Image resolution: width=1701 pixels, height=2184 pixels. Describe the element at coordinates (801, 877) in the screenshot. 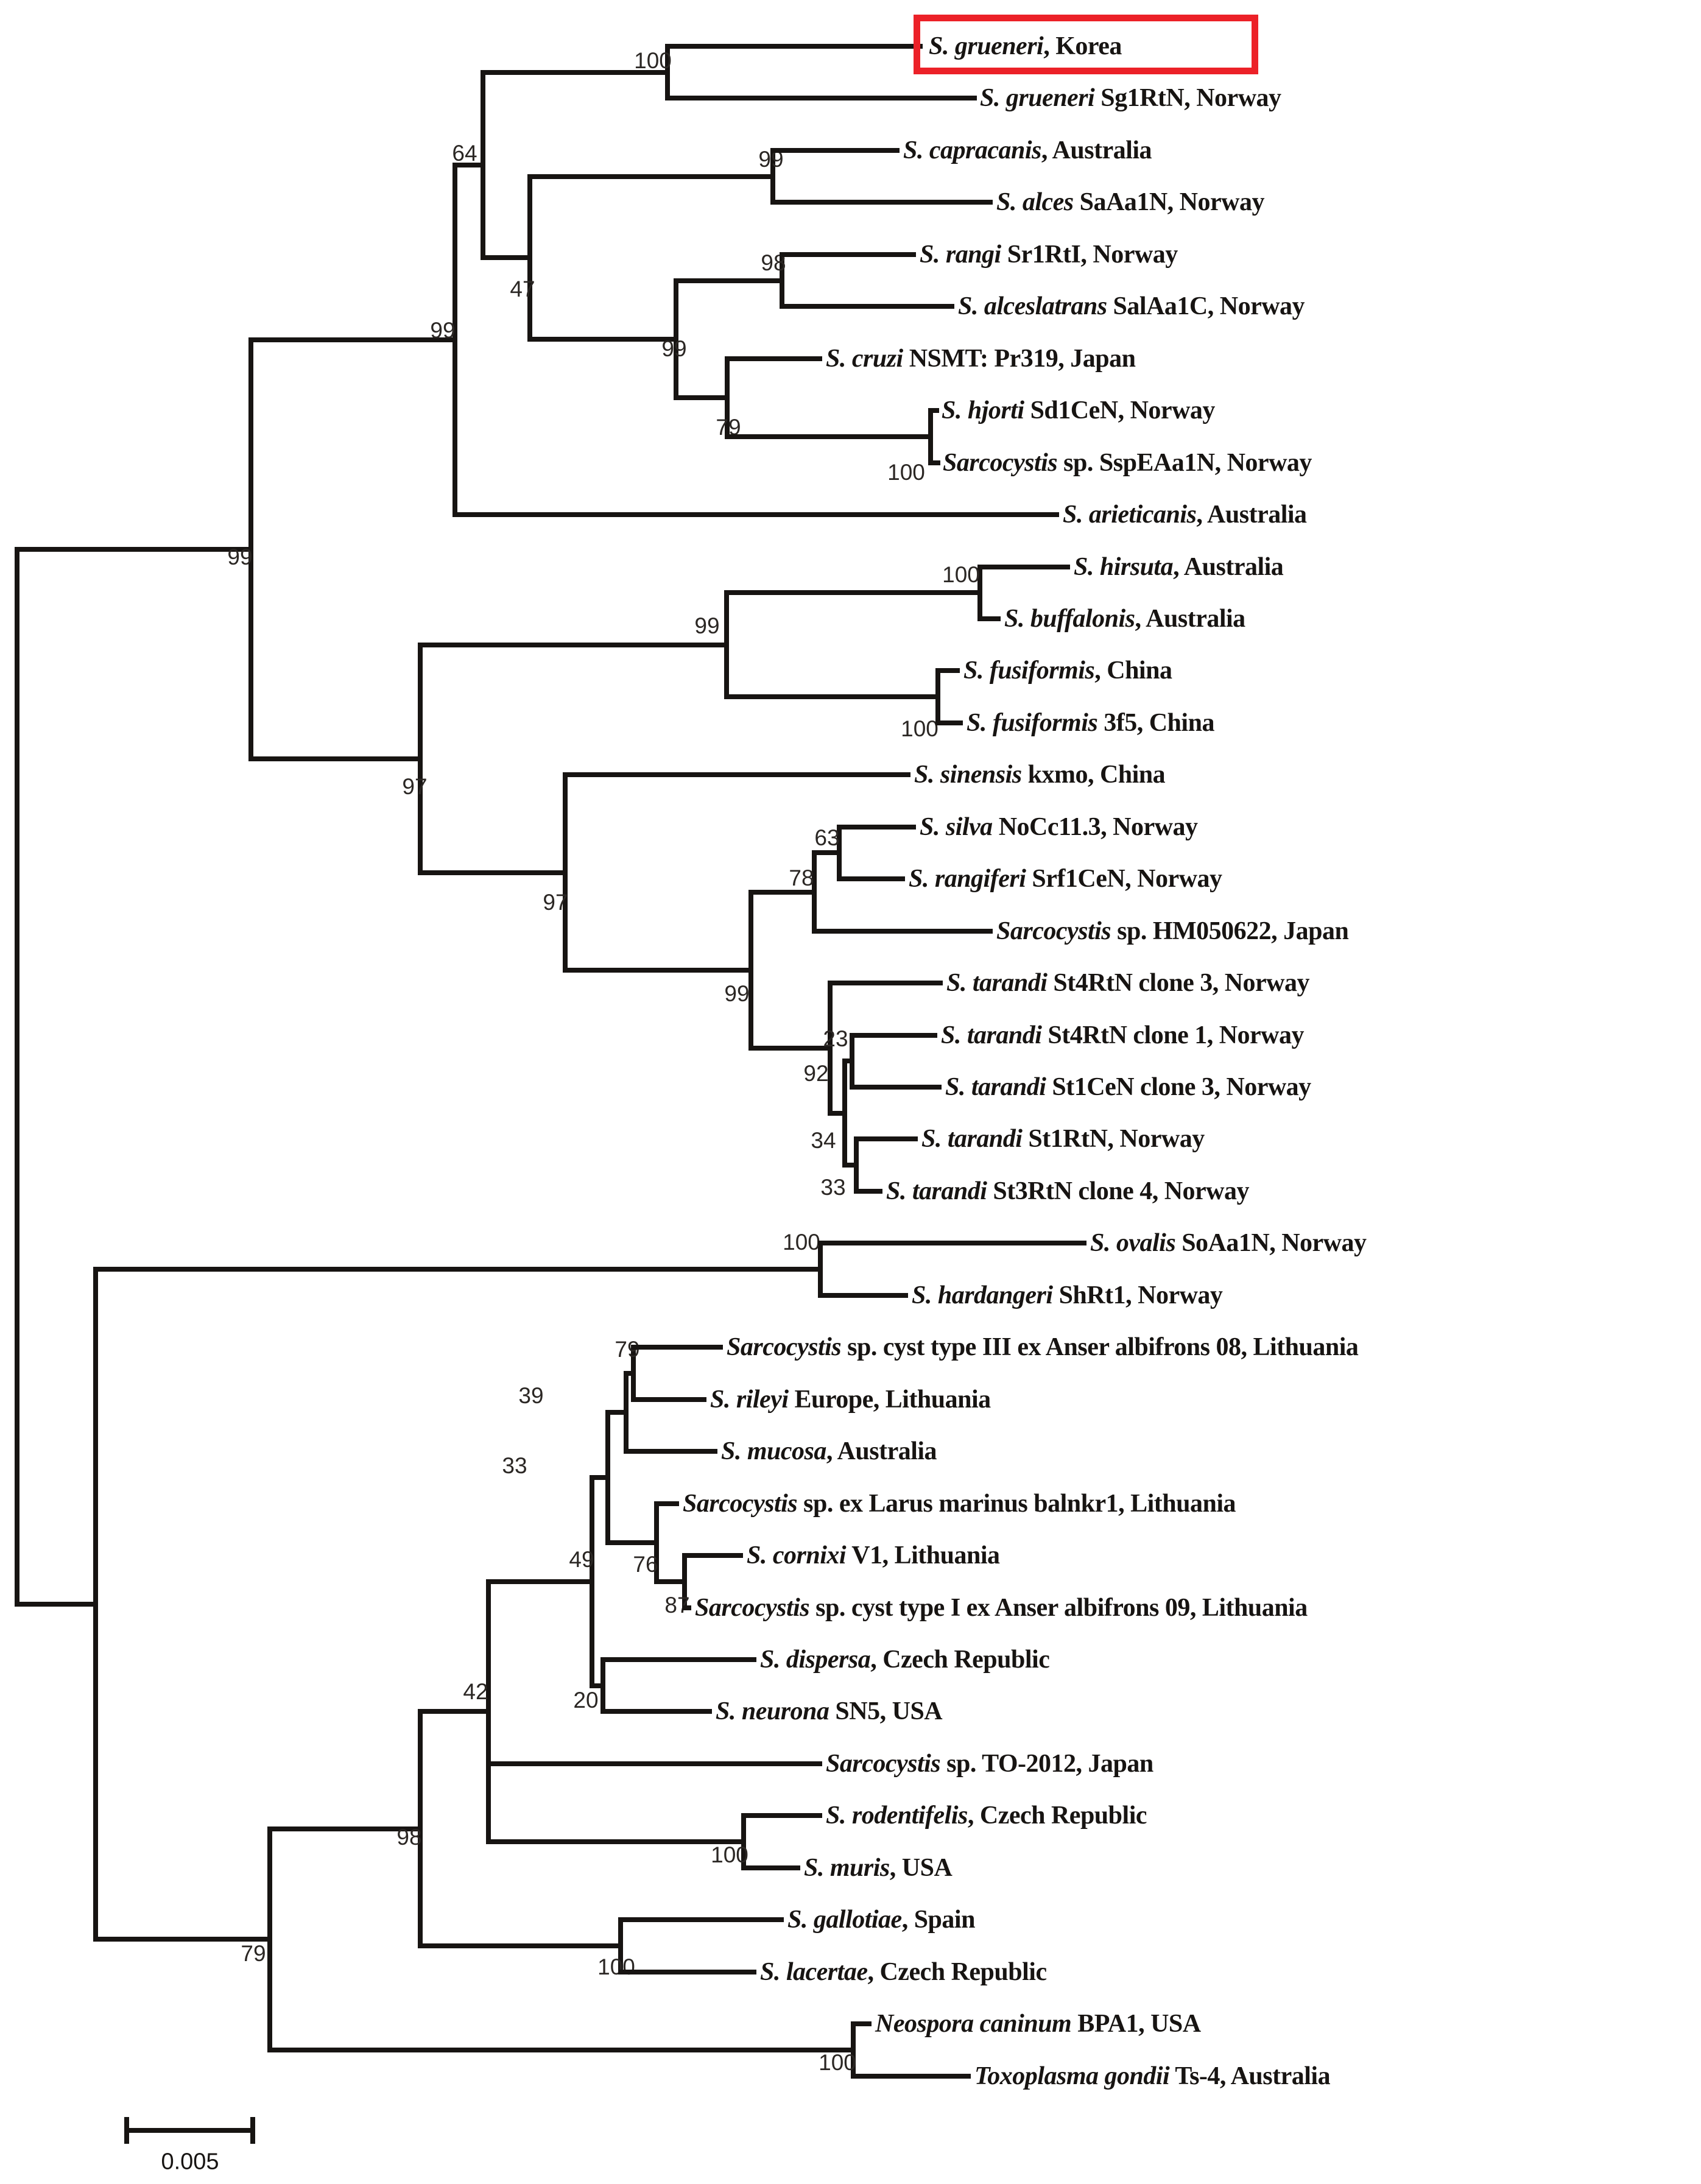

I see `bootstrap-value: 78` at that location.